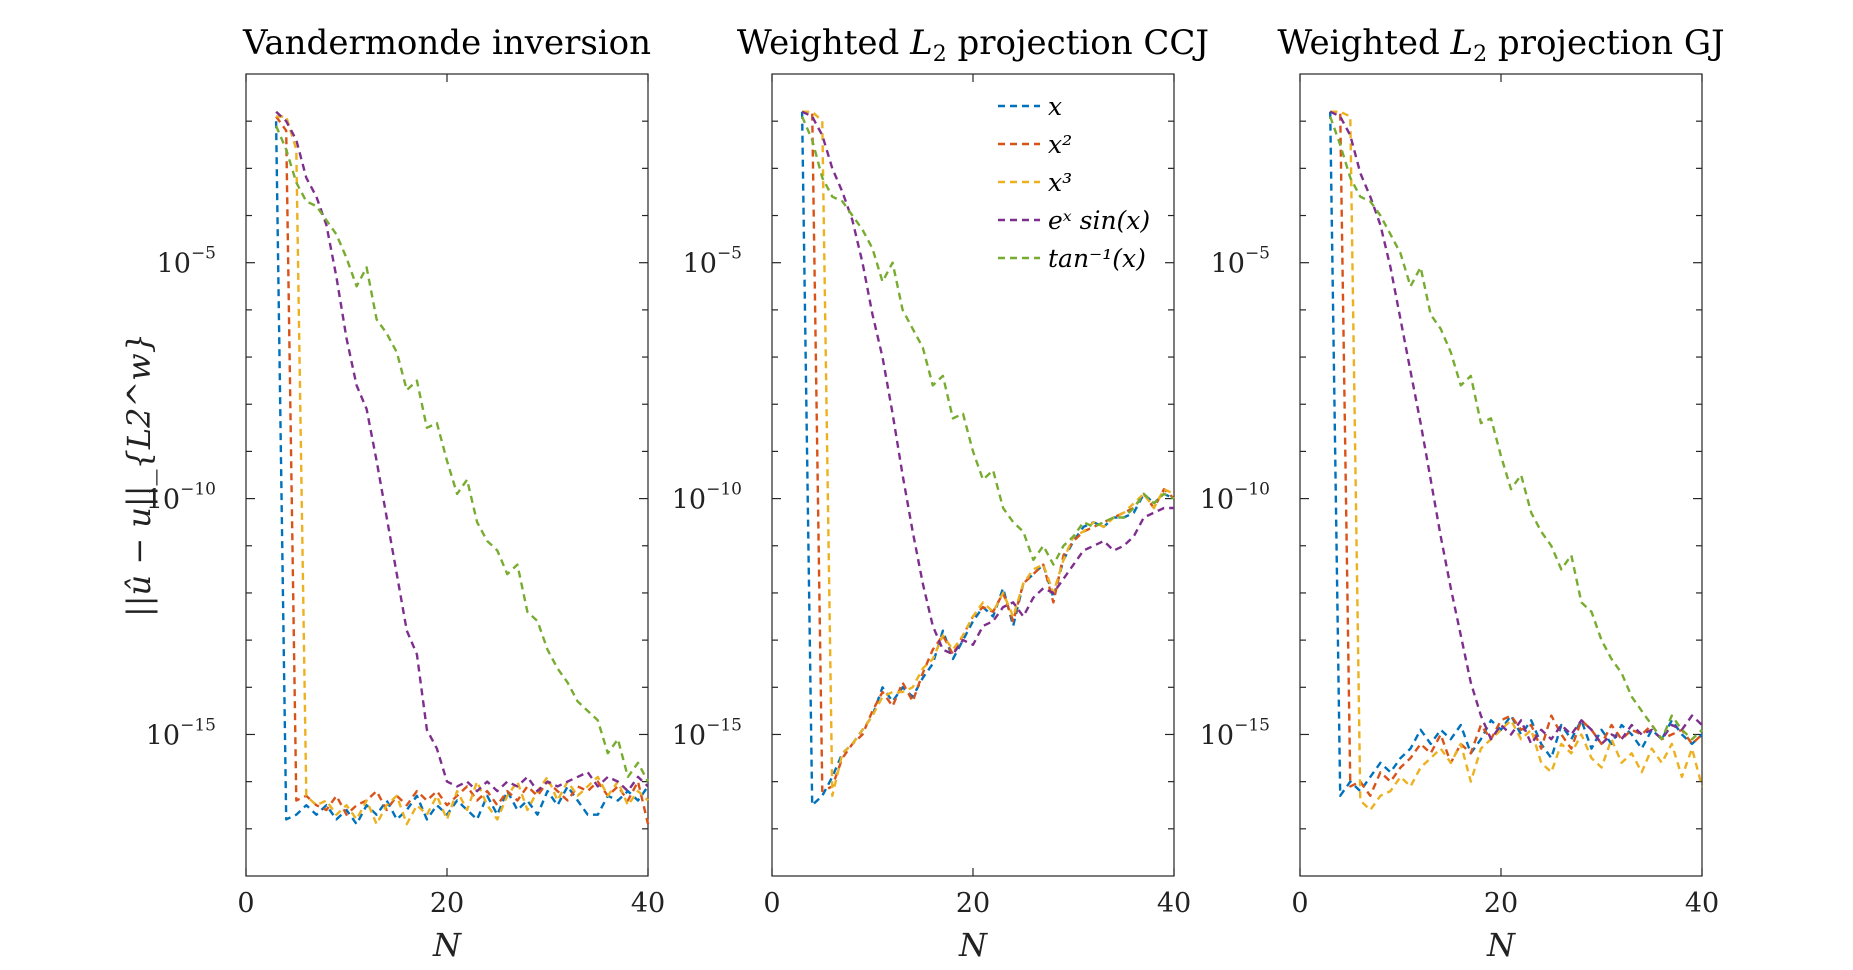 The width and height of the screenshot is (1853, 970). Describe the element at coordinates (973, 45) in the screenshot. I see `panel-title: Weighted L2 projection CCJ` at that location.